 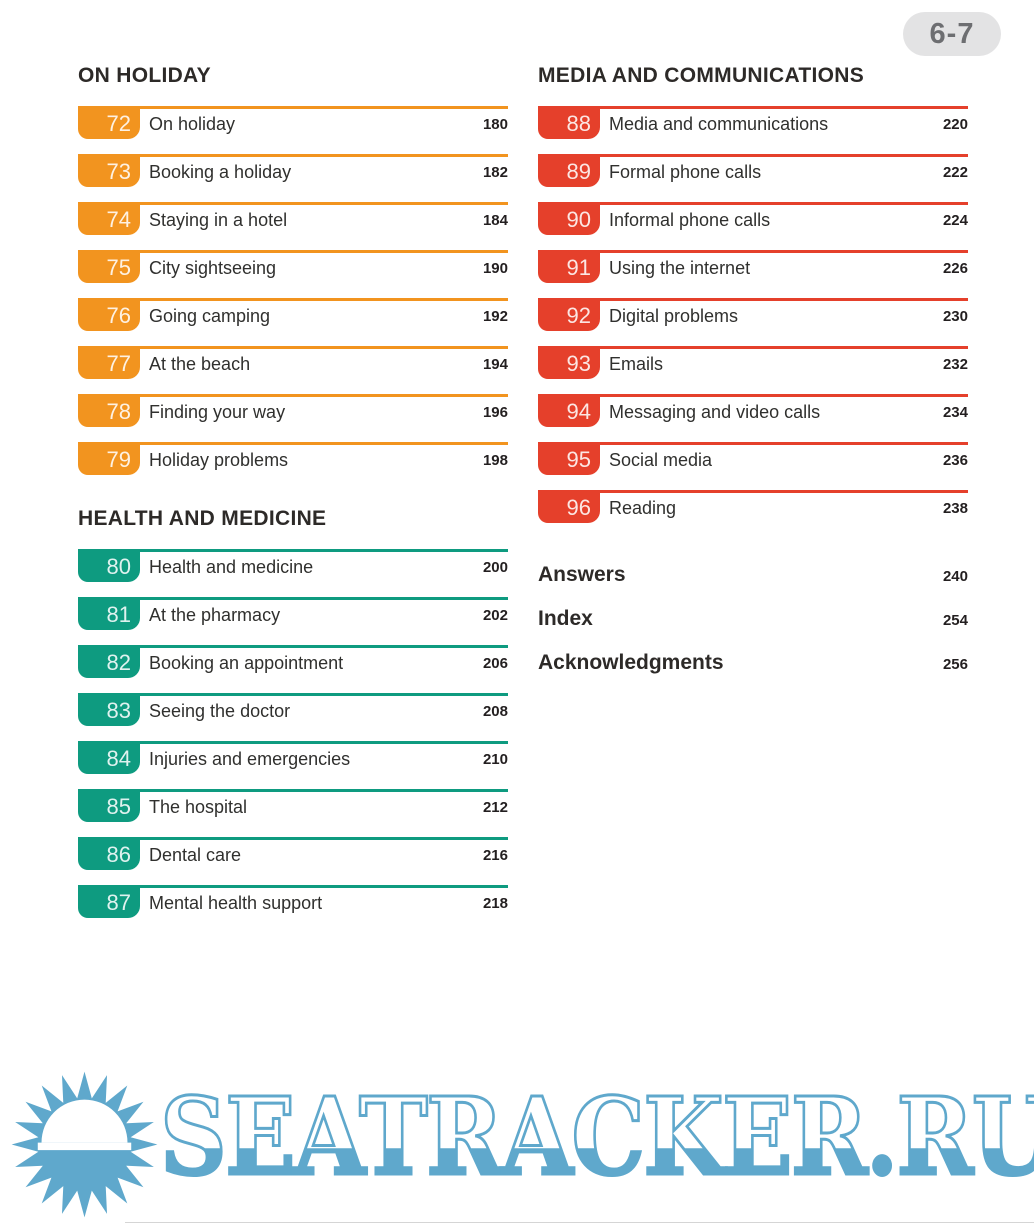 I want to click on toc-item: 76 Going camping 192, so click(x=293, y=314).